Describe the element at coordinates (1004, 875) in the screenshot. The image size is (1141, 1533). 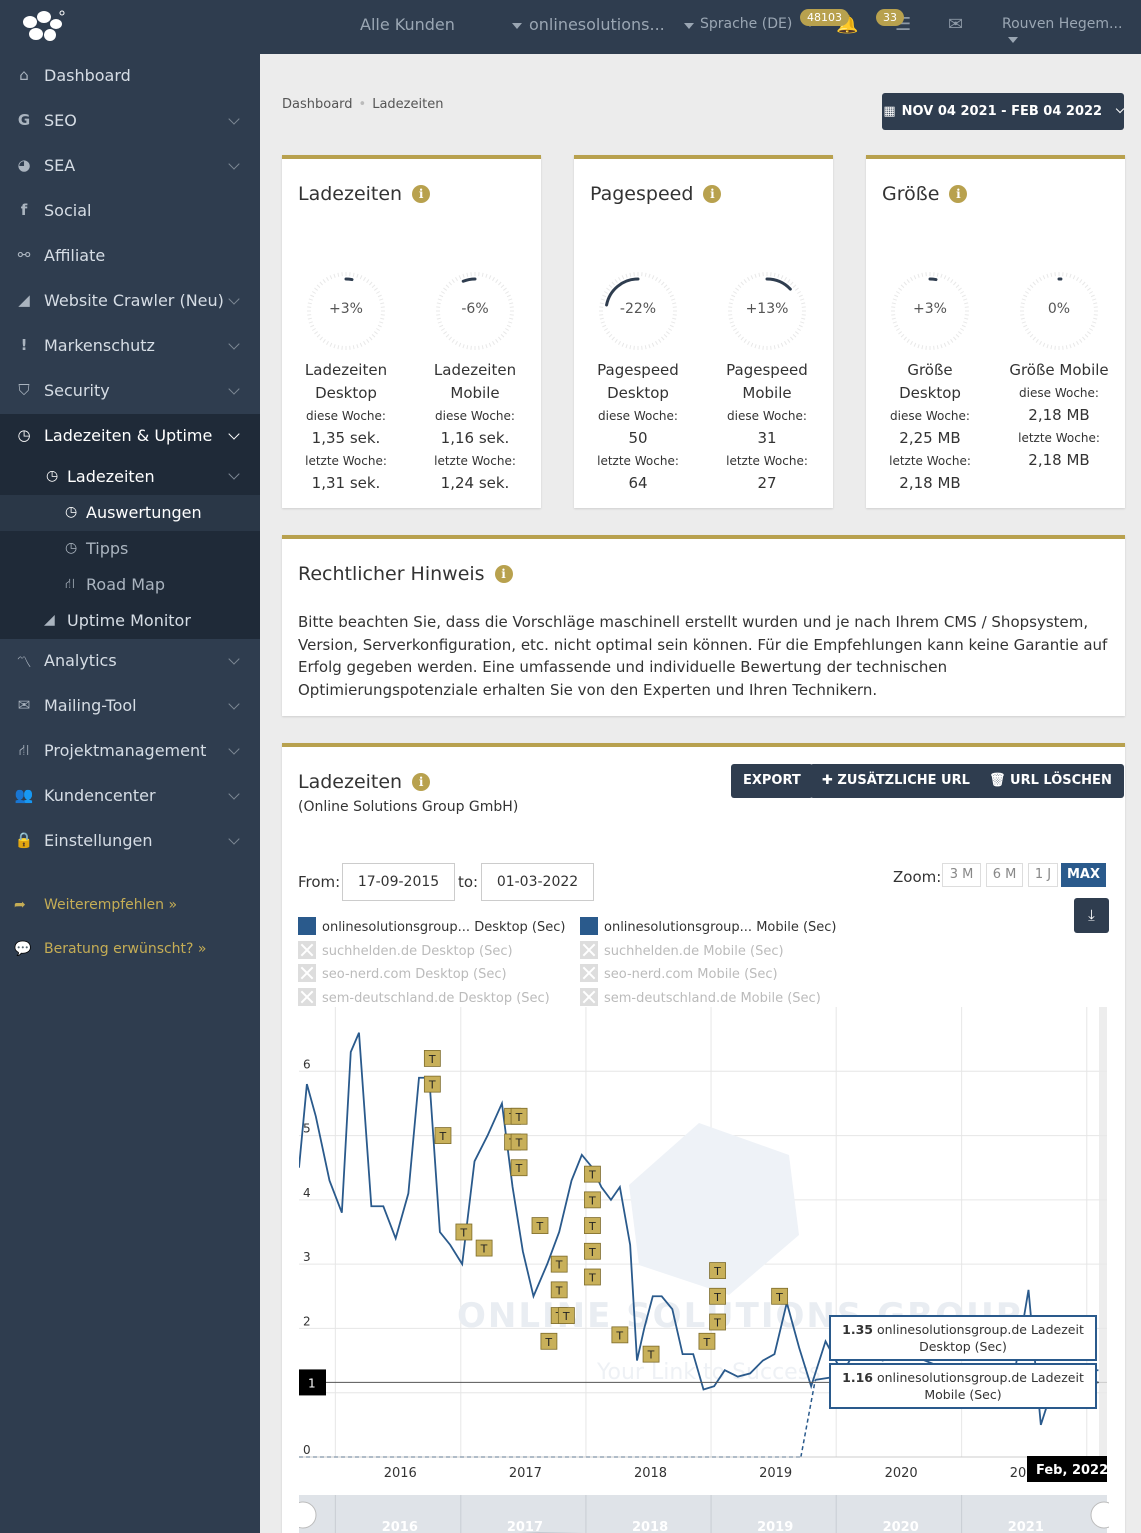
I see `zoom-6m-button: 6 M` at that location.